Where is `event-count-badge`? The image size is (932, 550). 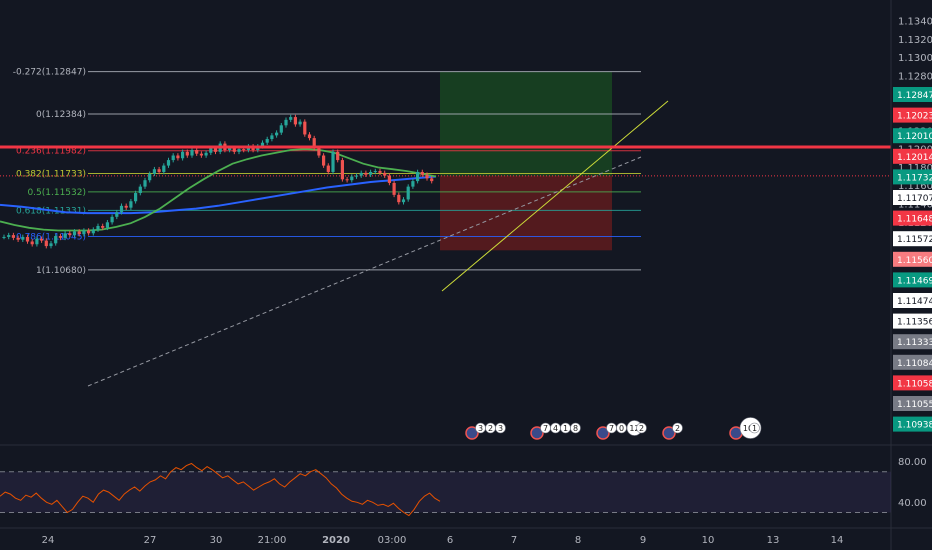
event-count-badge is located at coordinates (754, 428).